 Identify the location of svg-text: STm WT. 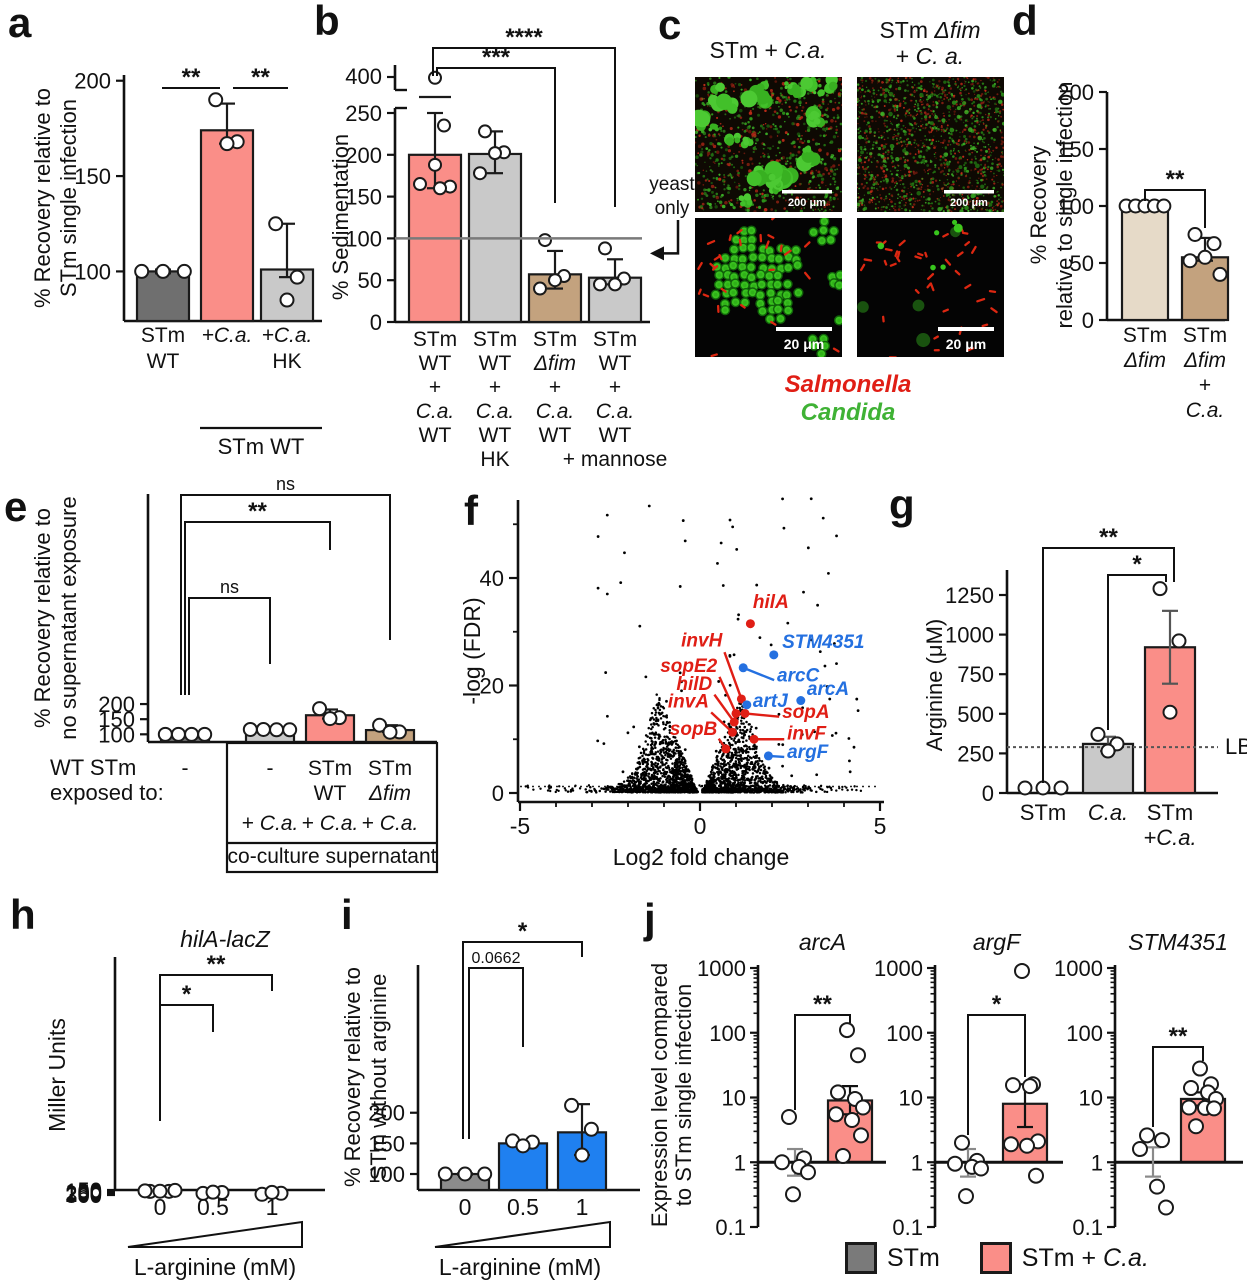
(261, 446).